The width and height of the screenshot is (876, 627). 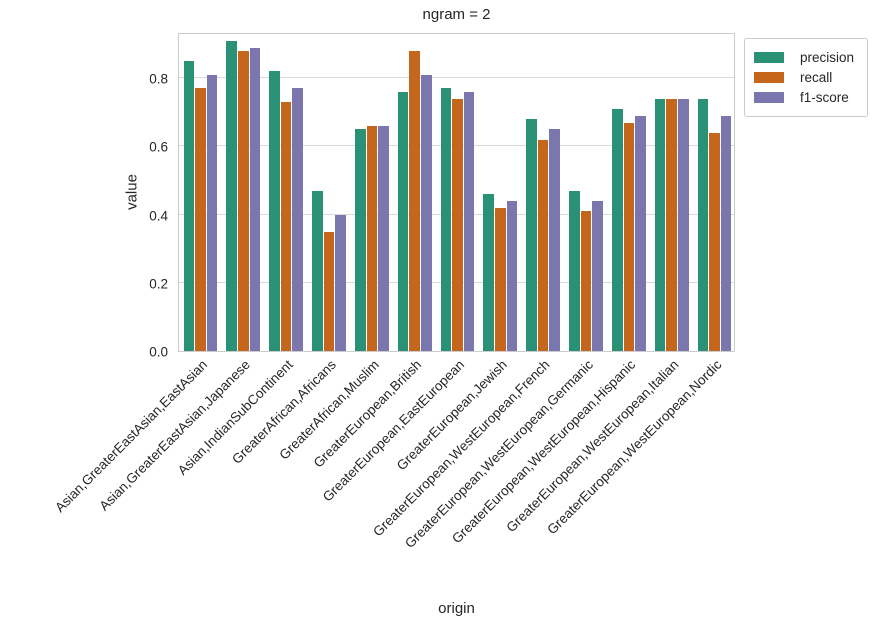 What do you see at coordinates (158, 147) in the screenshot?
I see `y-tick-label: 0.6` at bounding box center [158, 147].